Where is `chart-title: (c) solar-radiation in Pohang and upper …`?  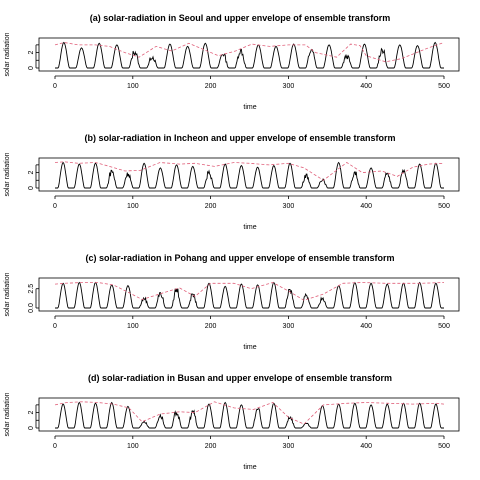 chart-title: (c) solar-radiation in Pohang and upper … is located at coordinates (239, 258).